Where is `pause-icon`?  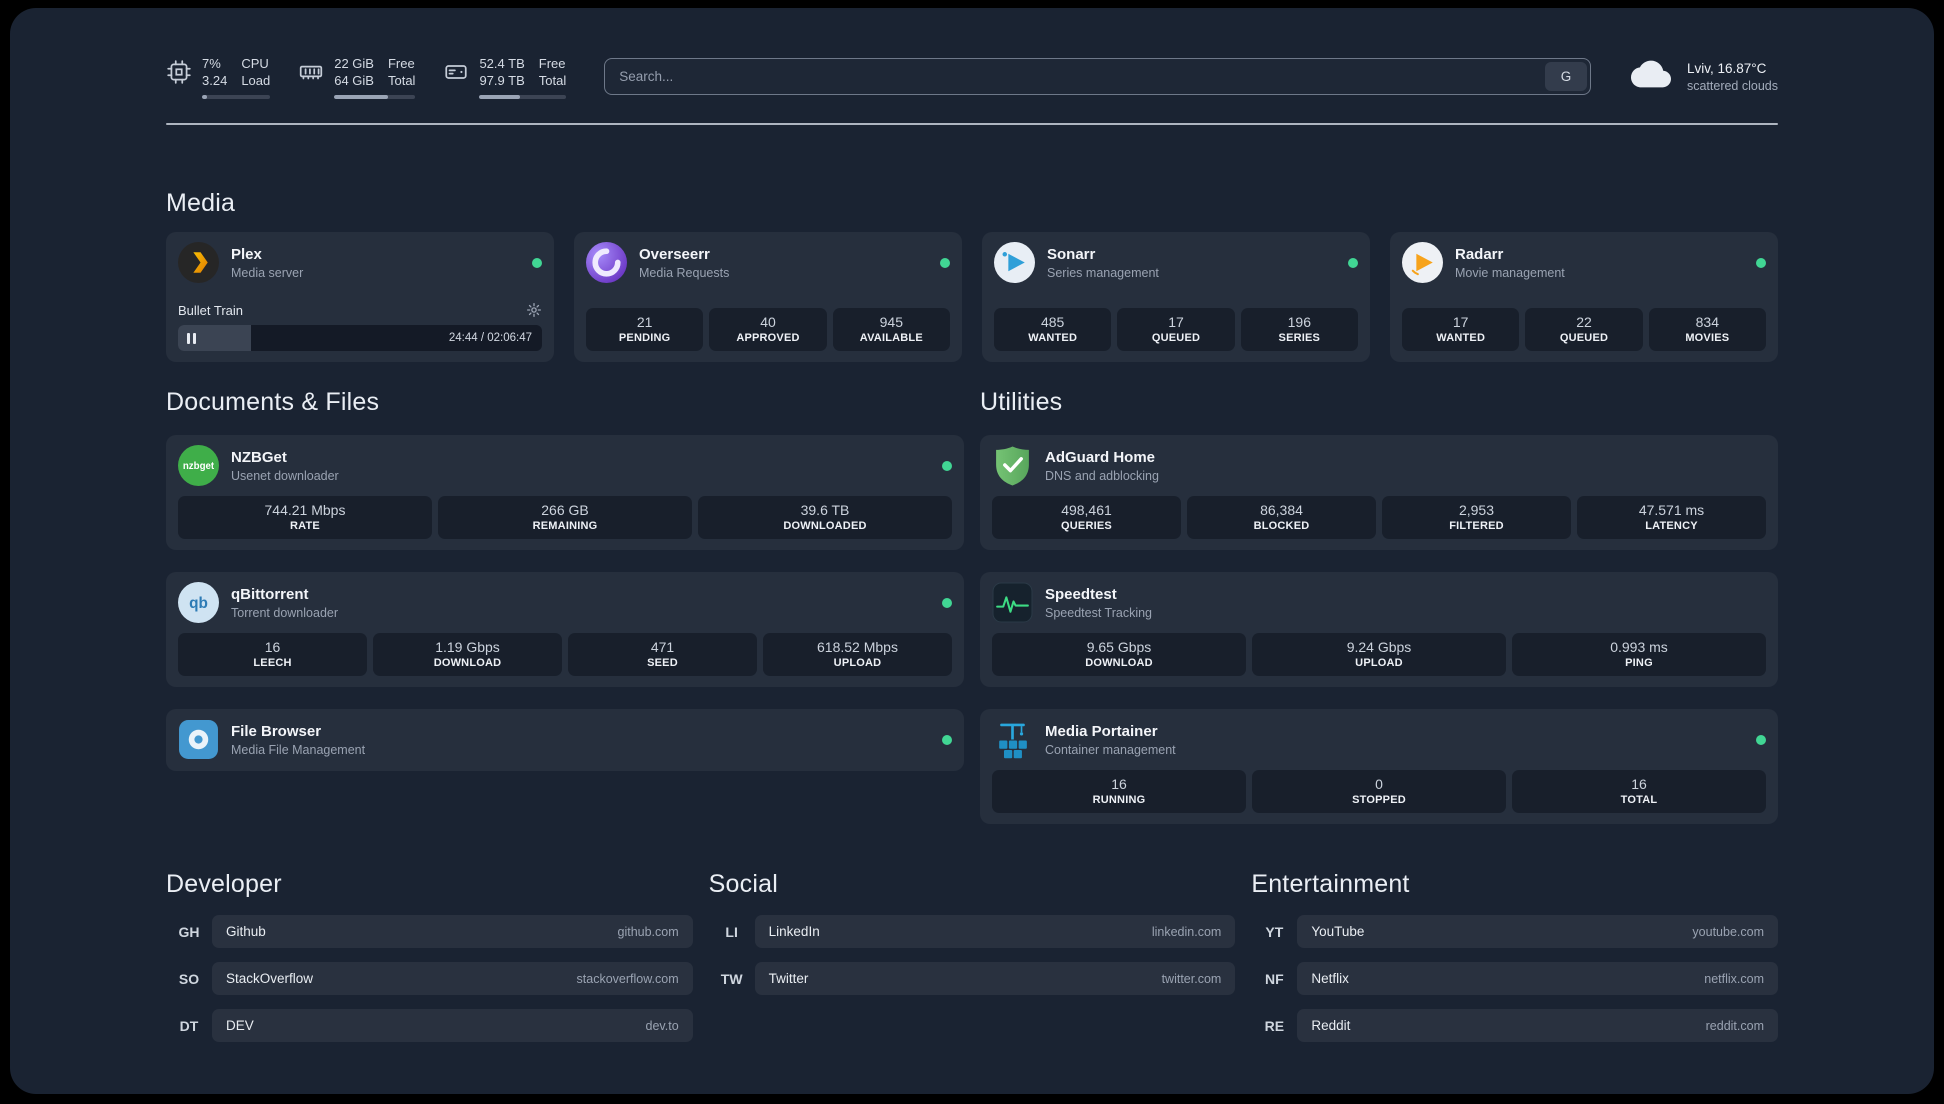
pause-icon is located at coordinates (191, 338).